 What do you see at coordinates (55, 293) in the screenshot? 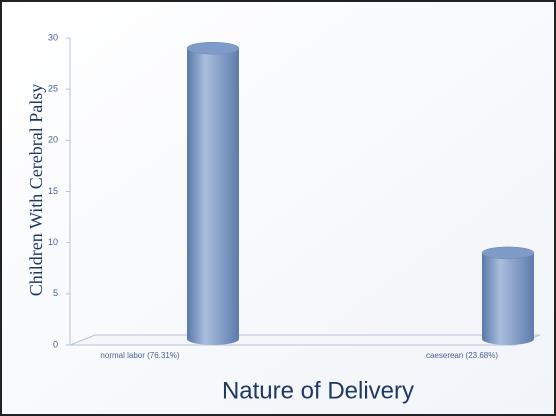
I see `y-tick-label: 5` at bounding box center [55, 293].